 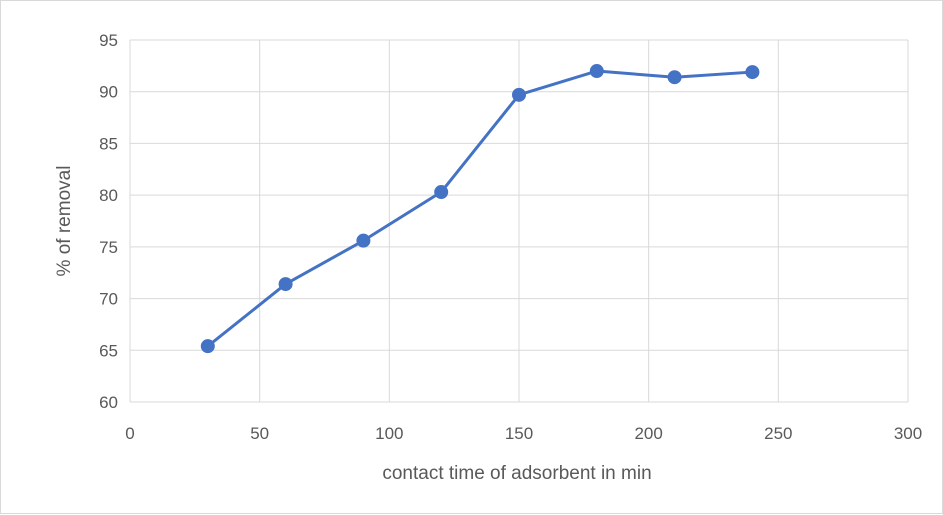 I want to click on y-tick-label: 85, so click(x=108, y=143).